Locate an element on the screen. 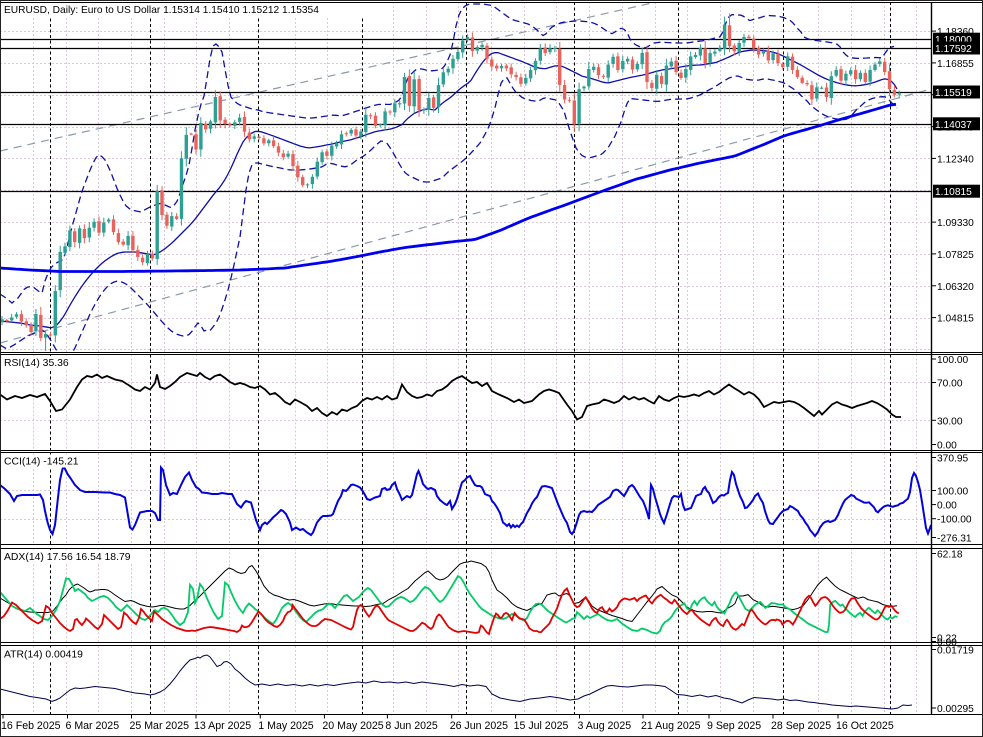 This screenshot has height=737, width=983. svg-text: 1.04815 is located at coordinates (955, 319).